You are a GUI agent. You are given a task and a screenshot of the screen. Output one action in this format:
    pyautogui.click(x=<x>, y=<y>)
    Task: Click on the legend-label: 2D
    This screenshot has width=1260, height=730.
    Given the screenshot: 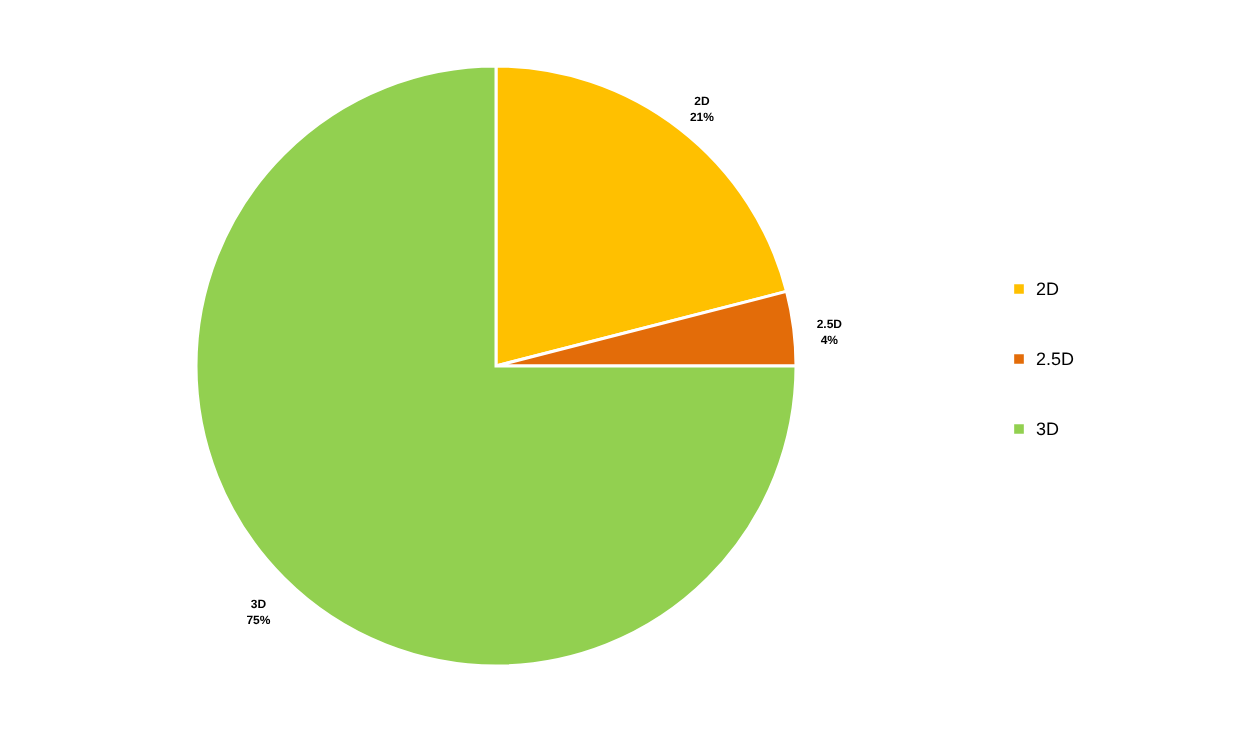 What is the action you would take?
    pyautogui.click(x=1048, y=289)
    